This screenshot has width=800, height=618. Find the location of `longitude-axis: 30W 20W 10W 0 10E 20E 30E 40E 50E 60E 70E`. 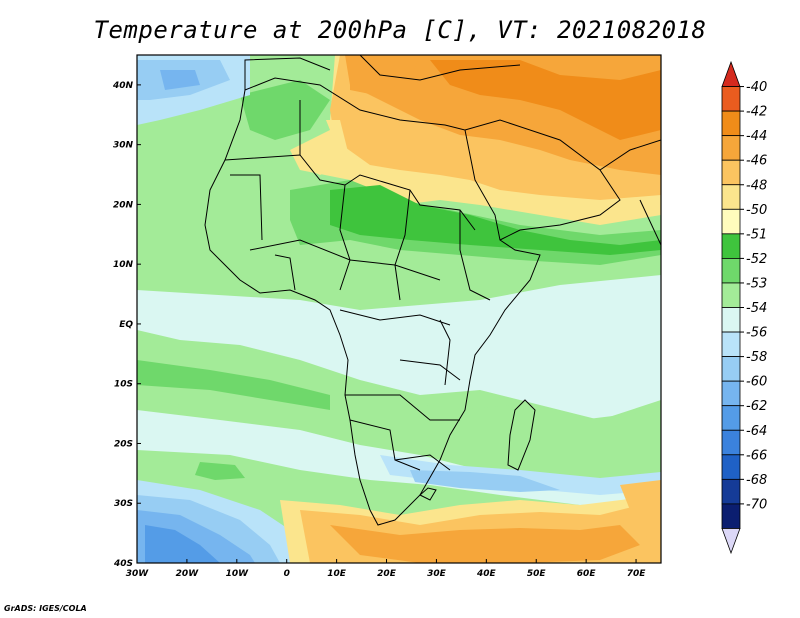

longitude-axis: 30W 20W 10W 0 10E 20E 30E 40E 50E 60E 70E is located at coordinates (386, 569).